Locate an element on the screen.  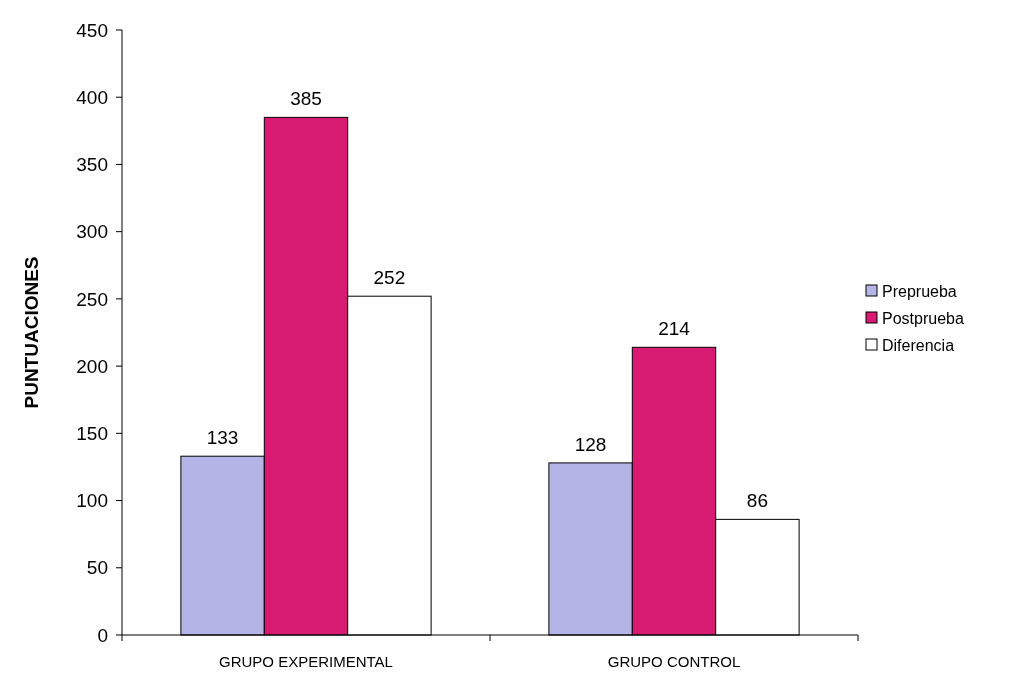
y-tick-label: 200 is located at coordinates (92, 366).